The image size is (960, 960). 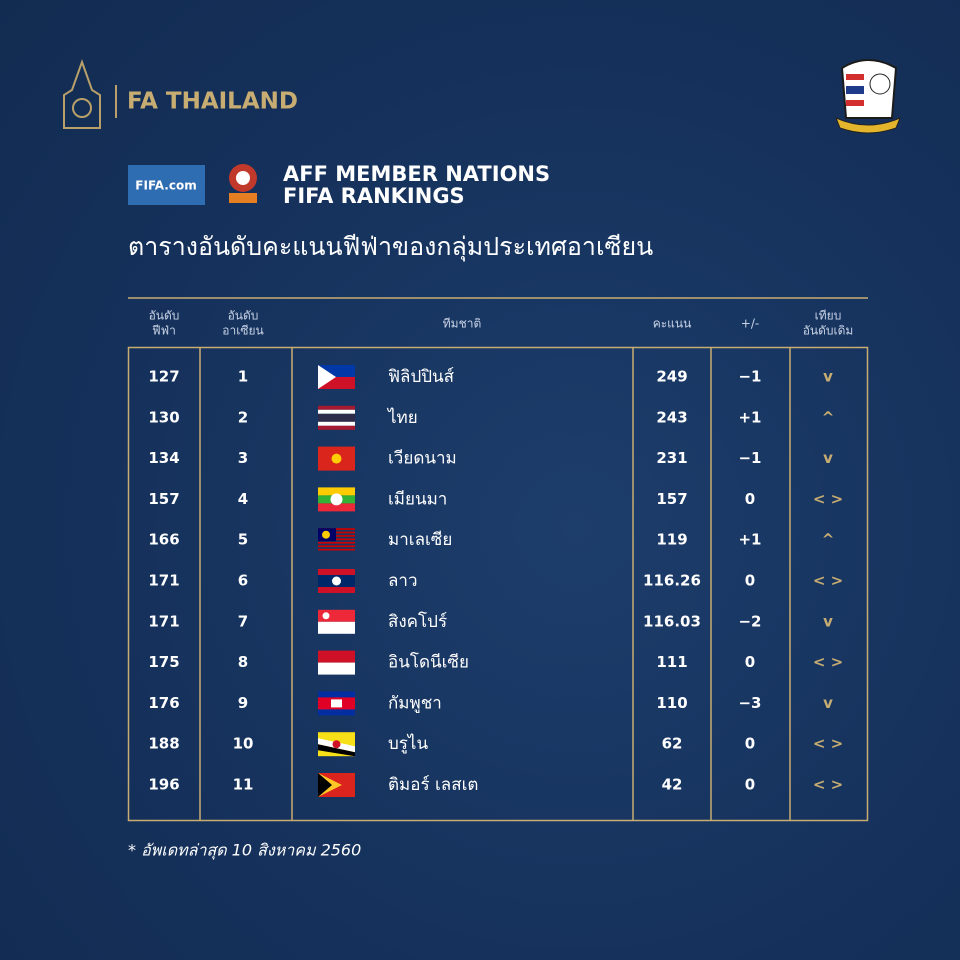 What do you see at coordinates (163, 785) in the screenshot?
I see `table-cell: 196` at bounding box center [163, 785].